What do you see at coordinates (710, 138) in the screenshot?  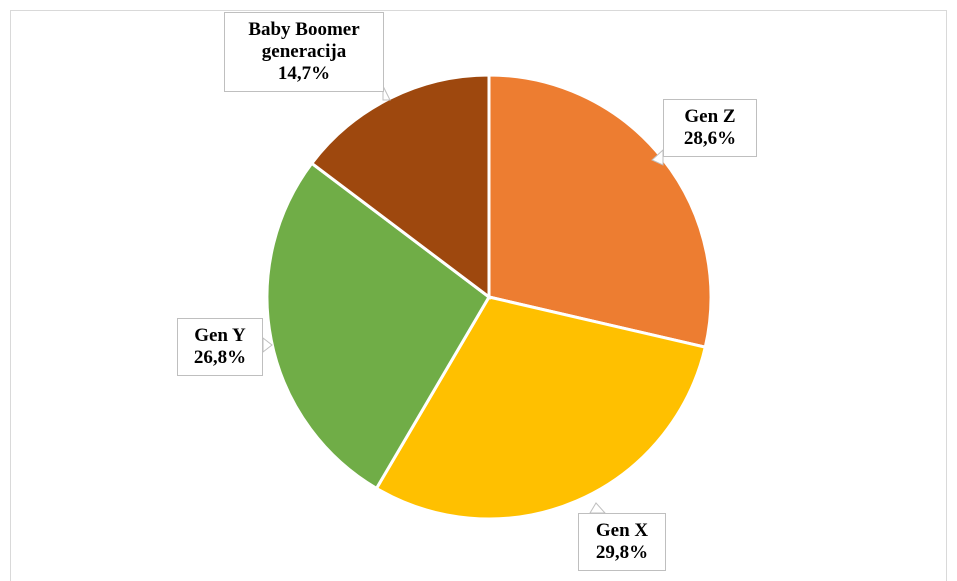 I see `value-label: 28,6%` at bounding box center [710, 138].